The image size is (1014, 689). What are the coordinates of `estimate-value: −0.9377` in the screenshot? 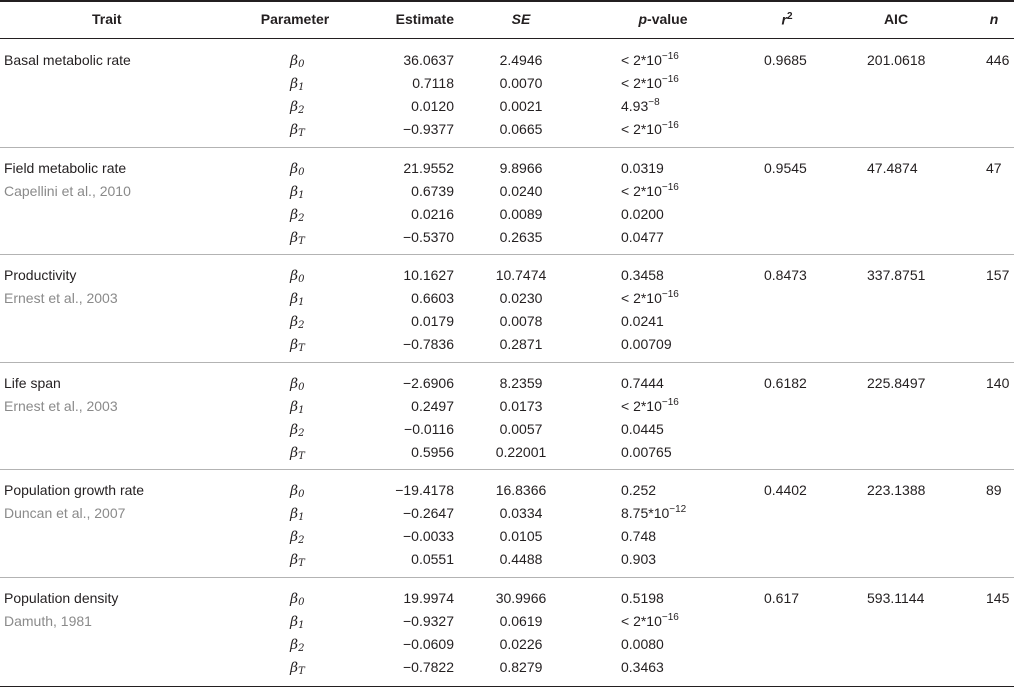 It's located at (428, 129).